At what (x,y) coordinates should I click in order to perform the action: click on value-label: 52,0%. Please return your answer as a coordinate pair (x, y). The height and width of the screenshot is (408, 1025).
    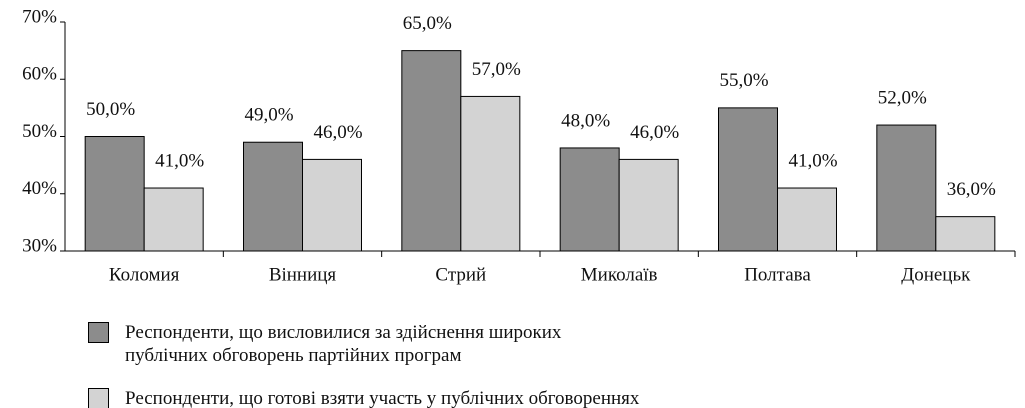
    Looking at the image, I should click on (902, 97).